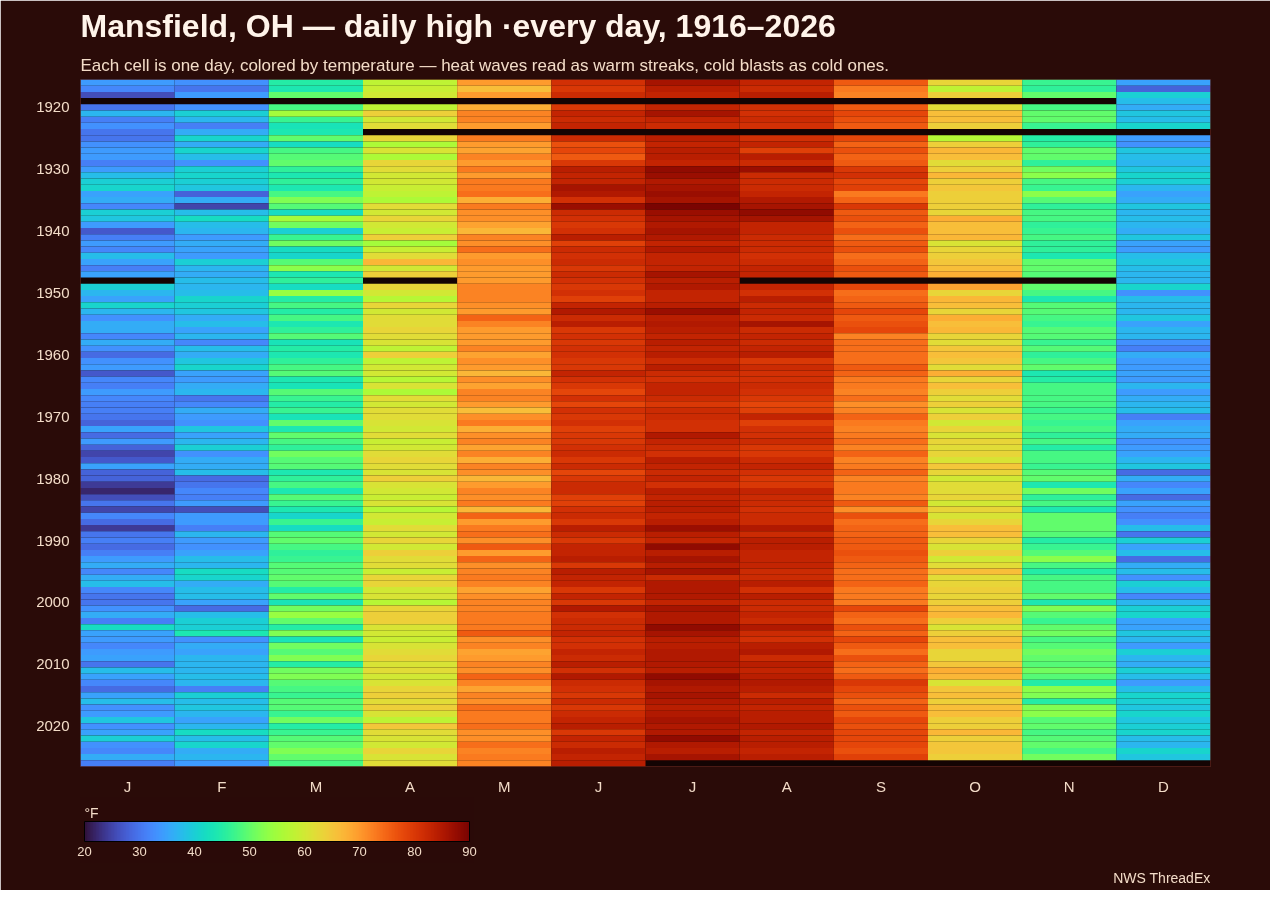 The image size is (1280, 900). I want to click on x-tick-label: O, so click(975, 786).